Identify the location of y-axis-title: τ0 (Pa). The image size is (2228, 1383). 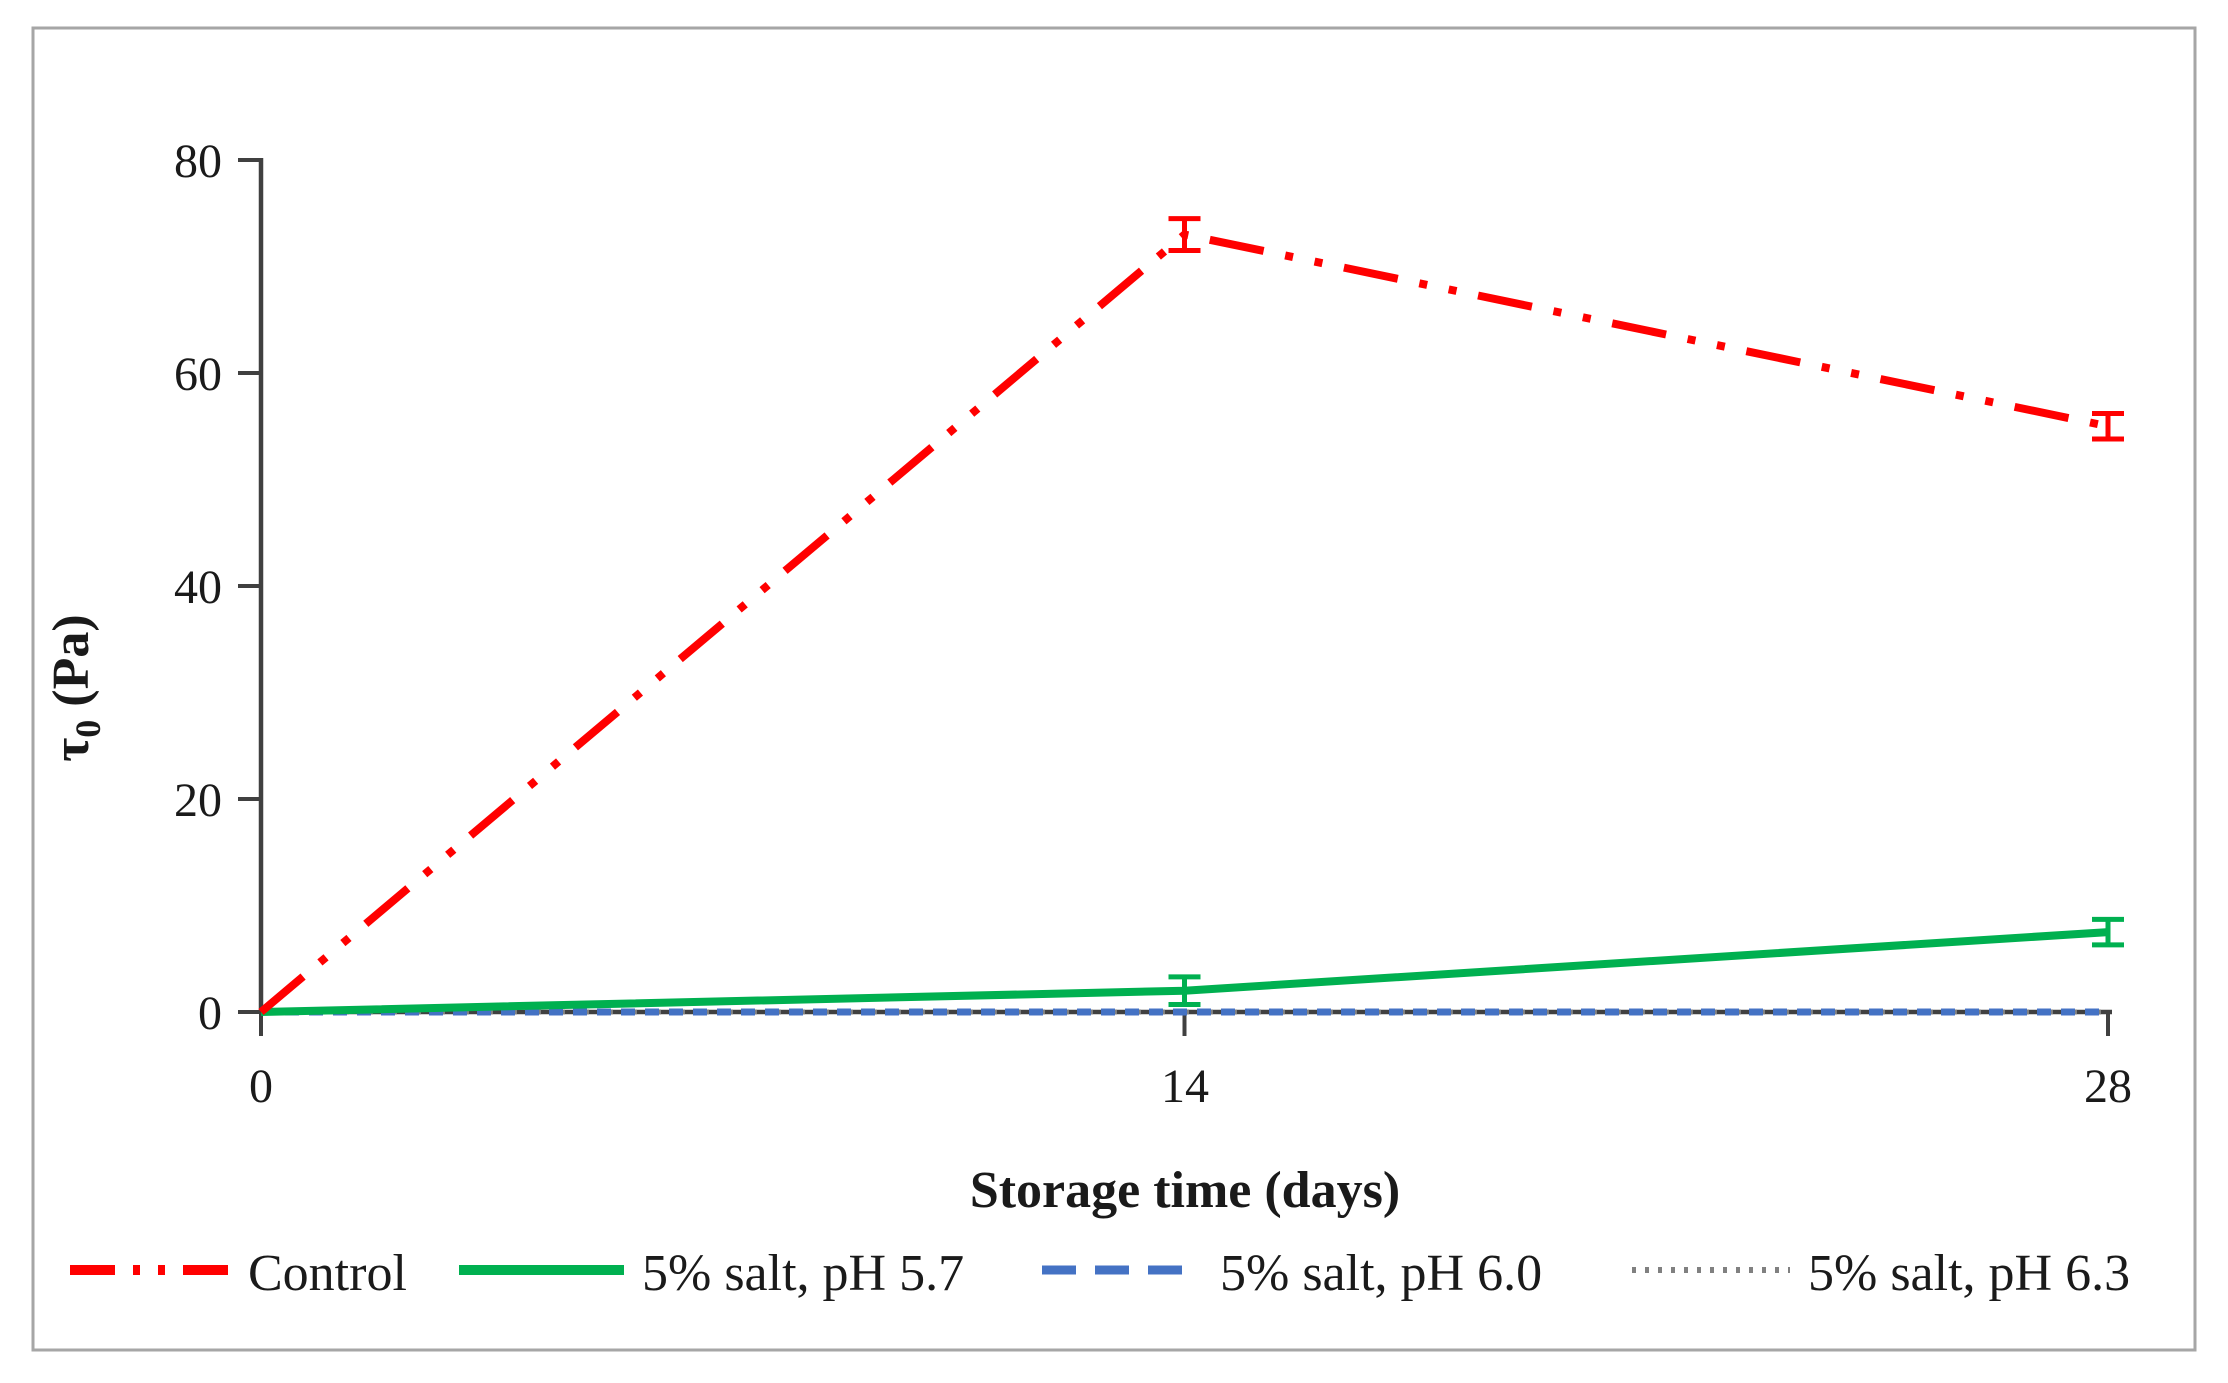
(75, 687).